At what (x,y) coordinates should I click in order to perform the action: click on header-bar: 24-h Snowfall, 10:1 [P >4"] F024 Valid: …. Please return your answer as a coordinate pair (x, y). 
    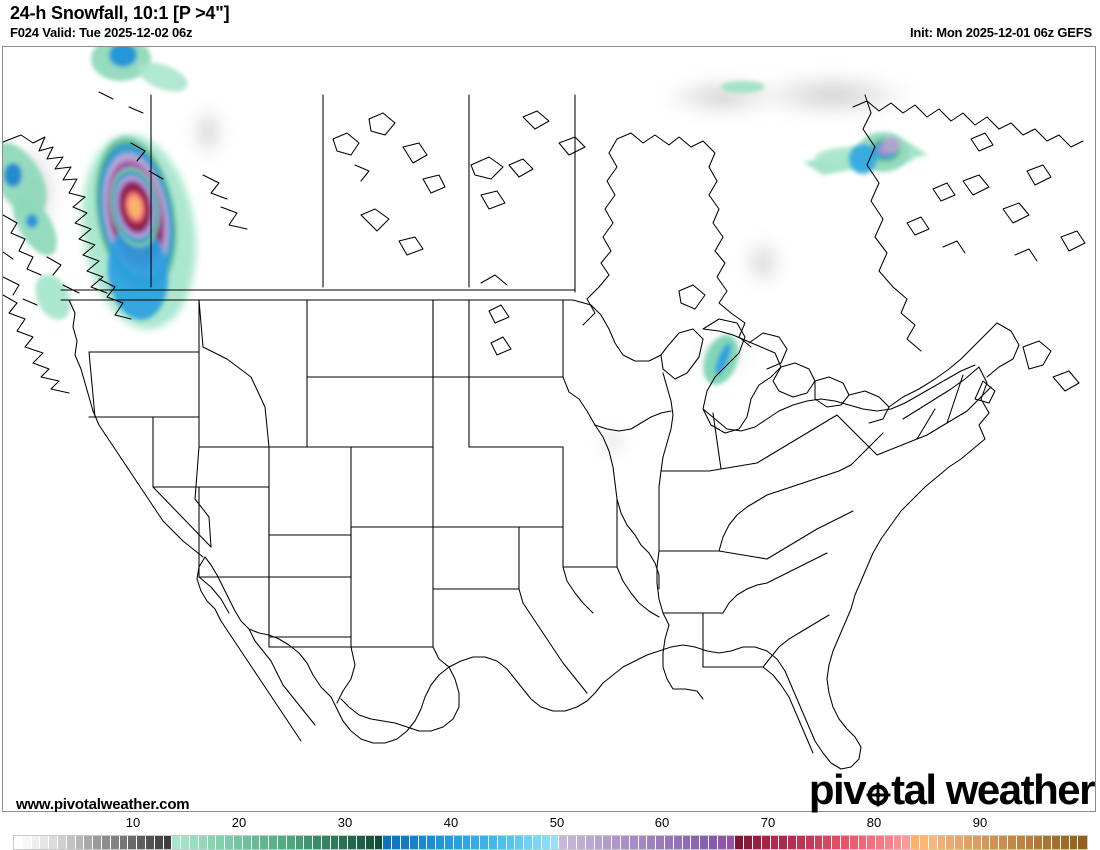
    Looking at the image, I should click on (550, 23).